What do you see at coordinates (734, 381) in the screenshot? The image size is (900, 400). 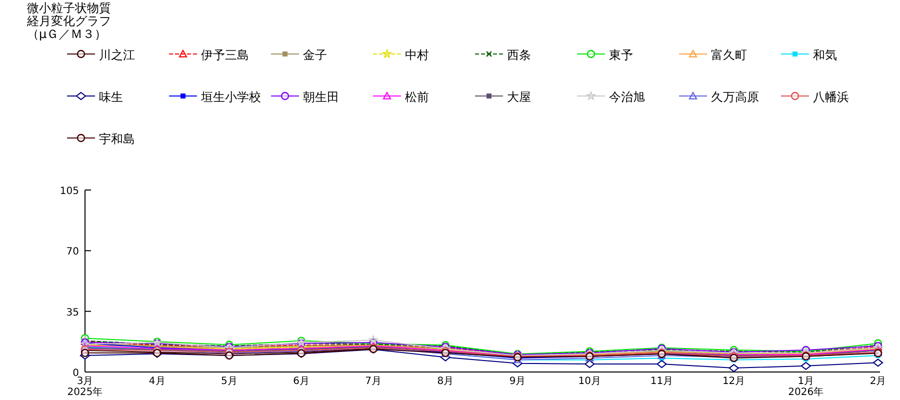 I see `x-tick-label: 12月` at bounding box center [734, 381].